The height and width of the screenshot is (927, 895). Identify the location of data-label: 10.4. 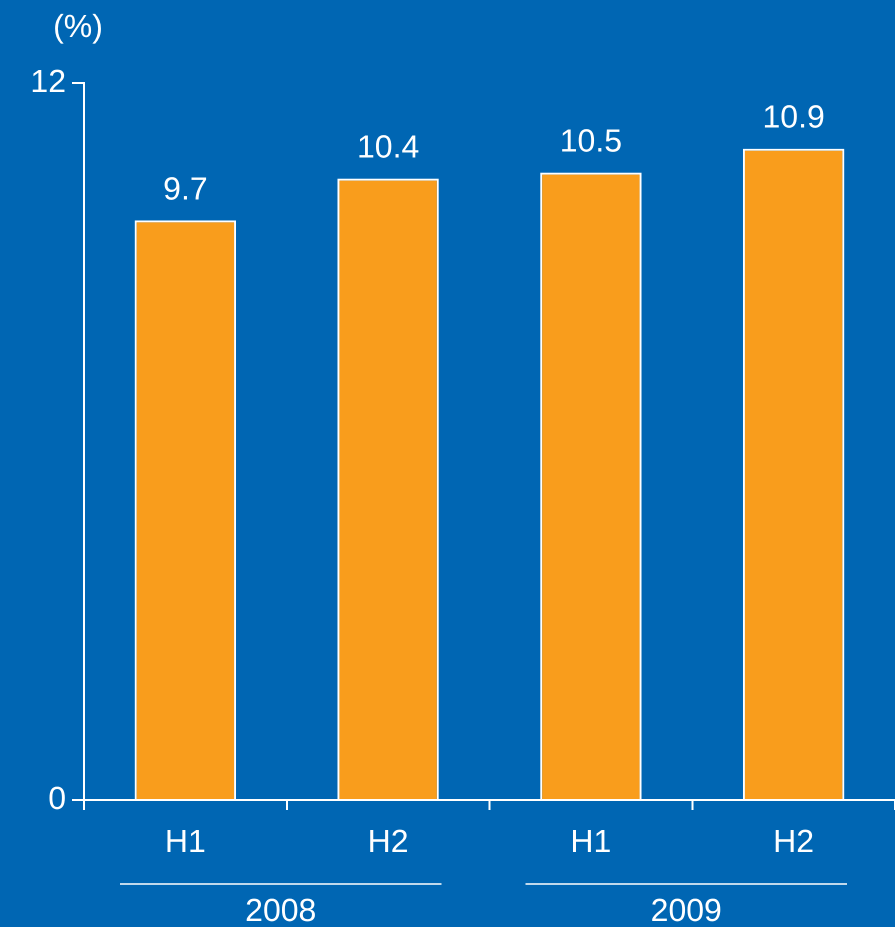
(388, 146).